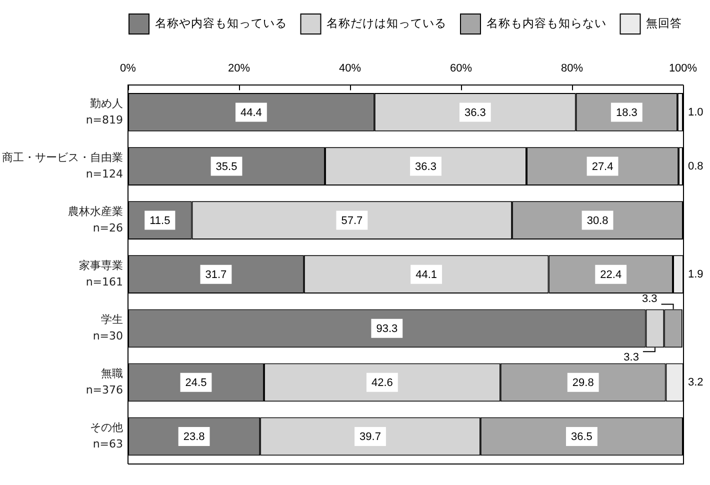  I want to click on data-label: 44.4, so click(251, 112).